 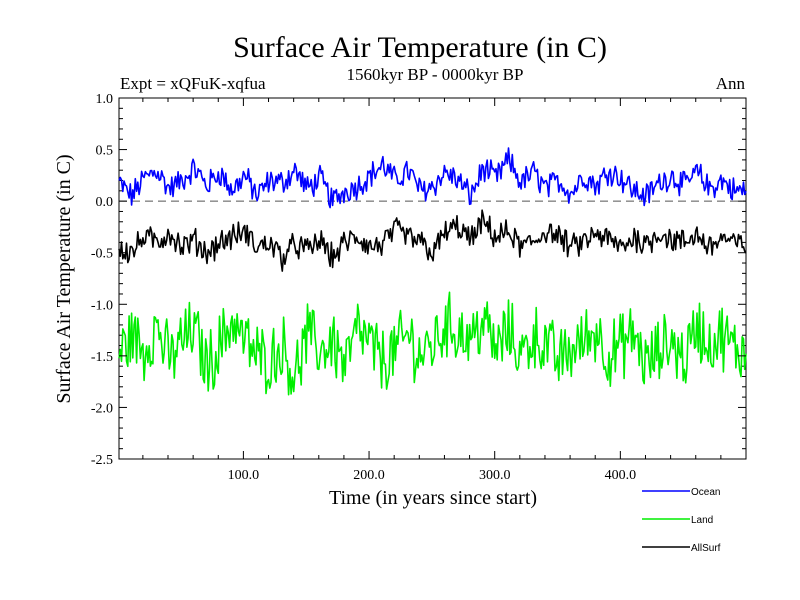 What do you see at coordinates (105, 151) in the screenshot?
I see `y-tick-label: 0.5` at bounding box center [105, 151].